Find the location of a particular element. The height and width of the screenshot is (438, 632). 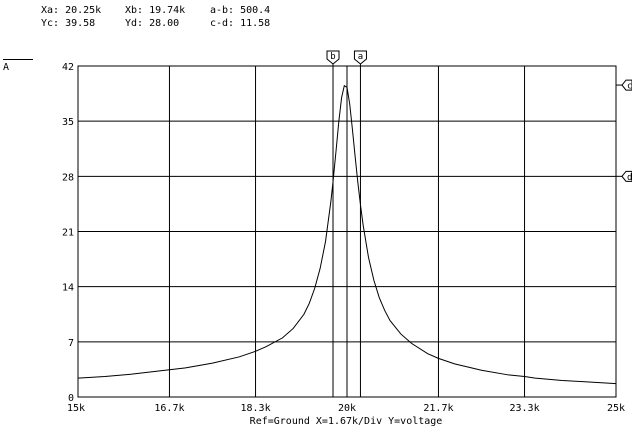

footer-status: Ref=Ground X=1.67k/Div Y=voltage is located at coordinates (346, 421).